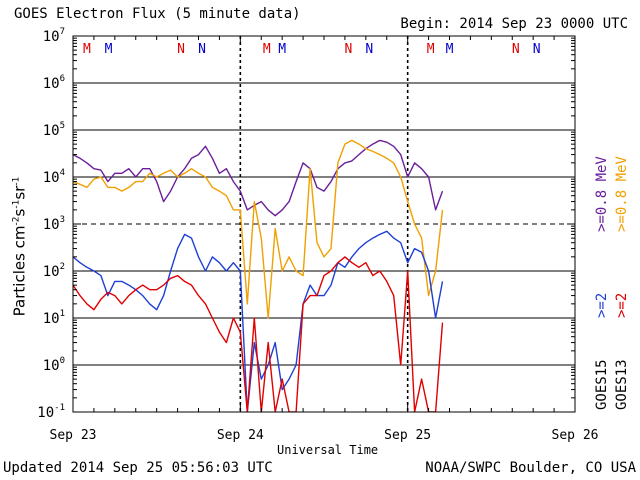  What do you see at coordinates (240, 435) in the screenshot?
I see `x-tick-label: Sep 24` at bounding box center [240, 435].